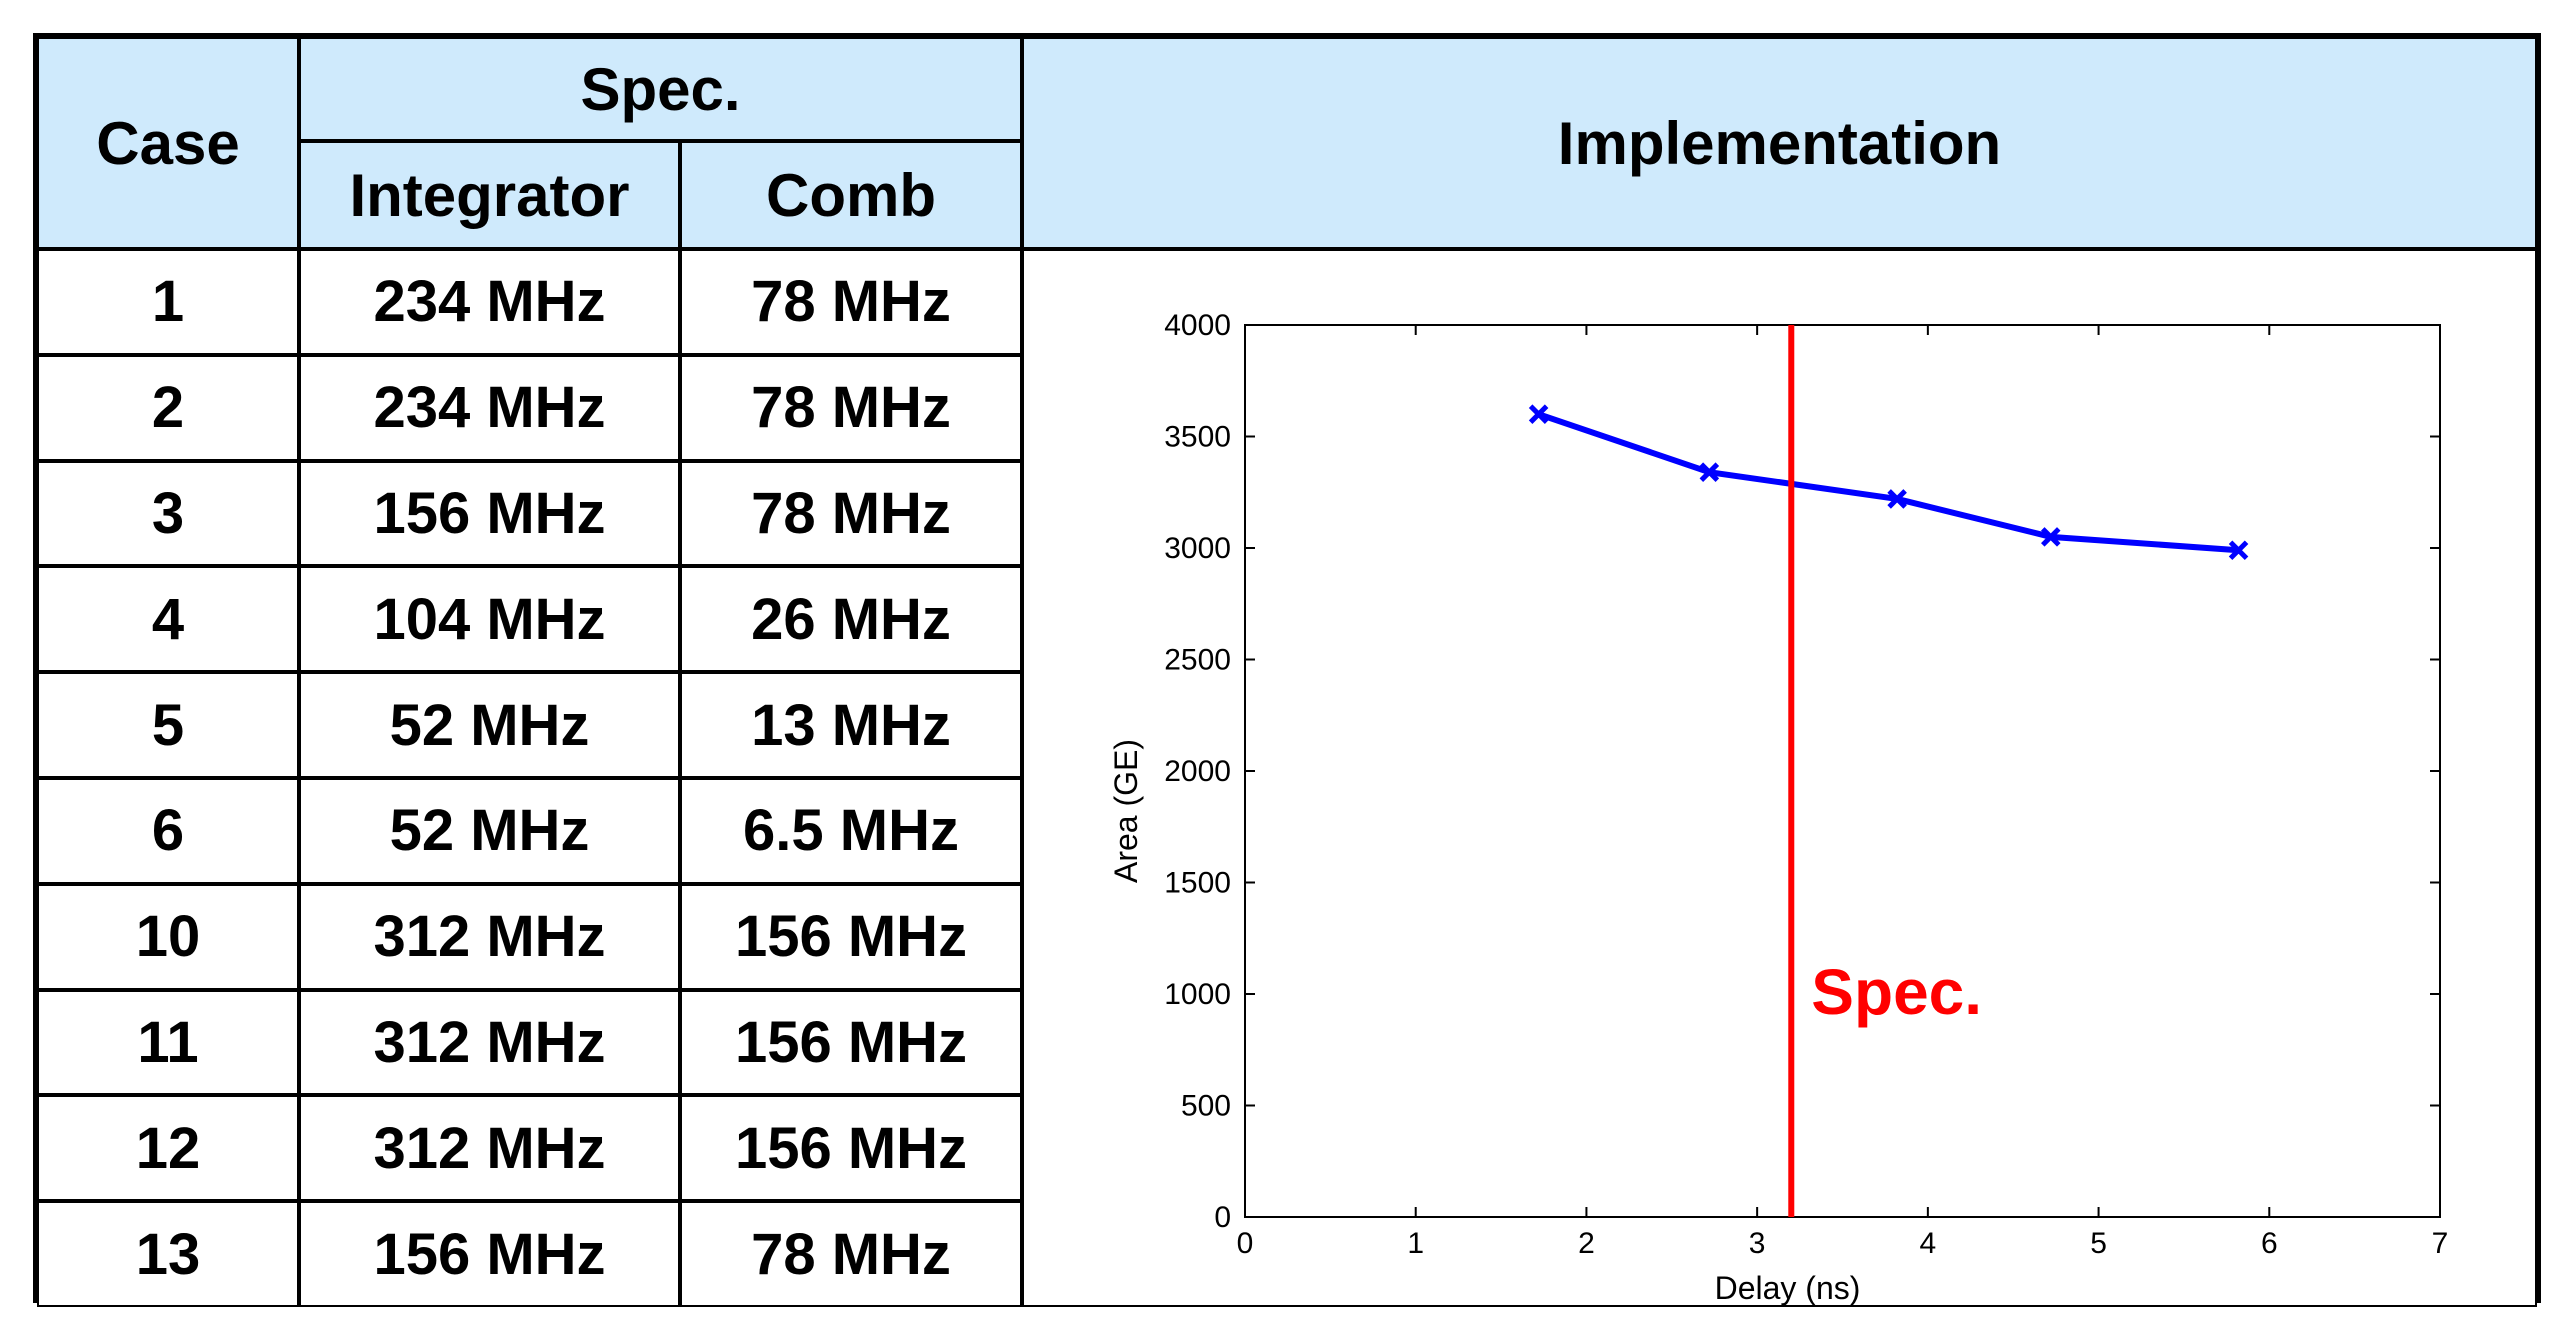 This screenshot has width=2571, height=1337. What do you see at coordinates (1197, 883) in the screenshot?
I see `y-tick-label: 1500` at bounding box center [1197, 883].